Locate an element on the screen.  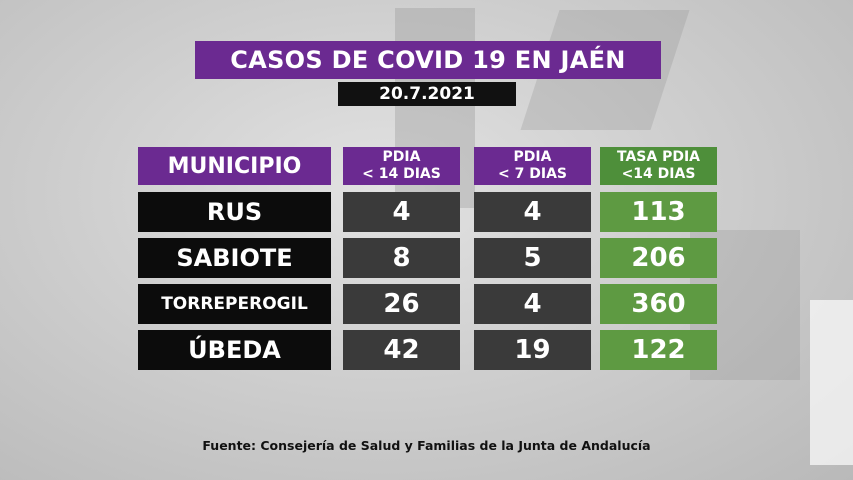
header-pdia-7-line1: PDIA is located at coordinates (532, 157).